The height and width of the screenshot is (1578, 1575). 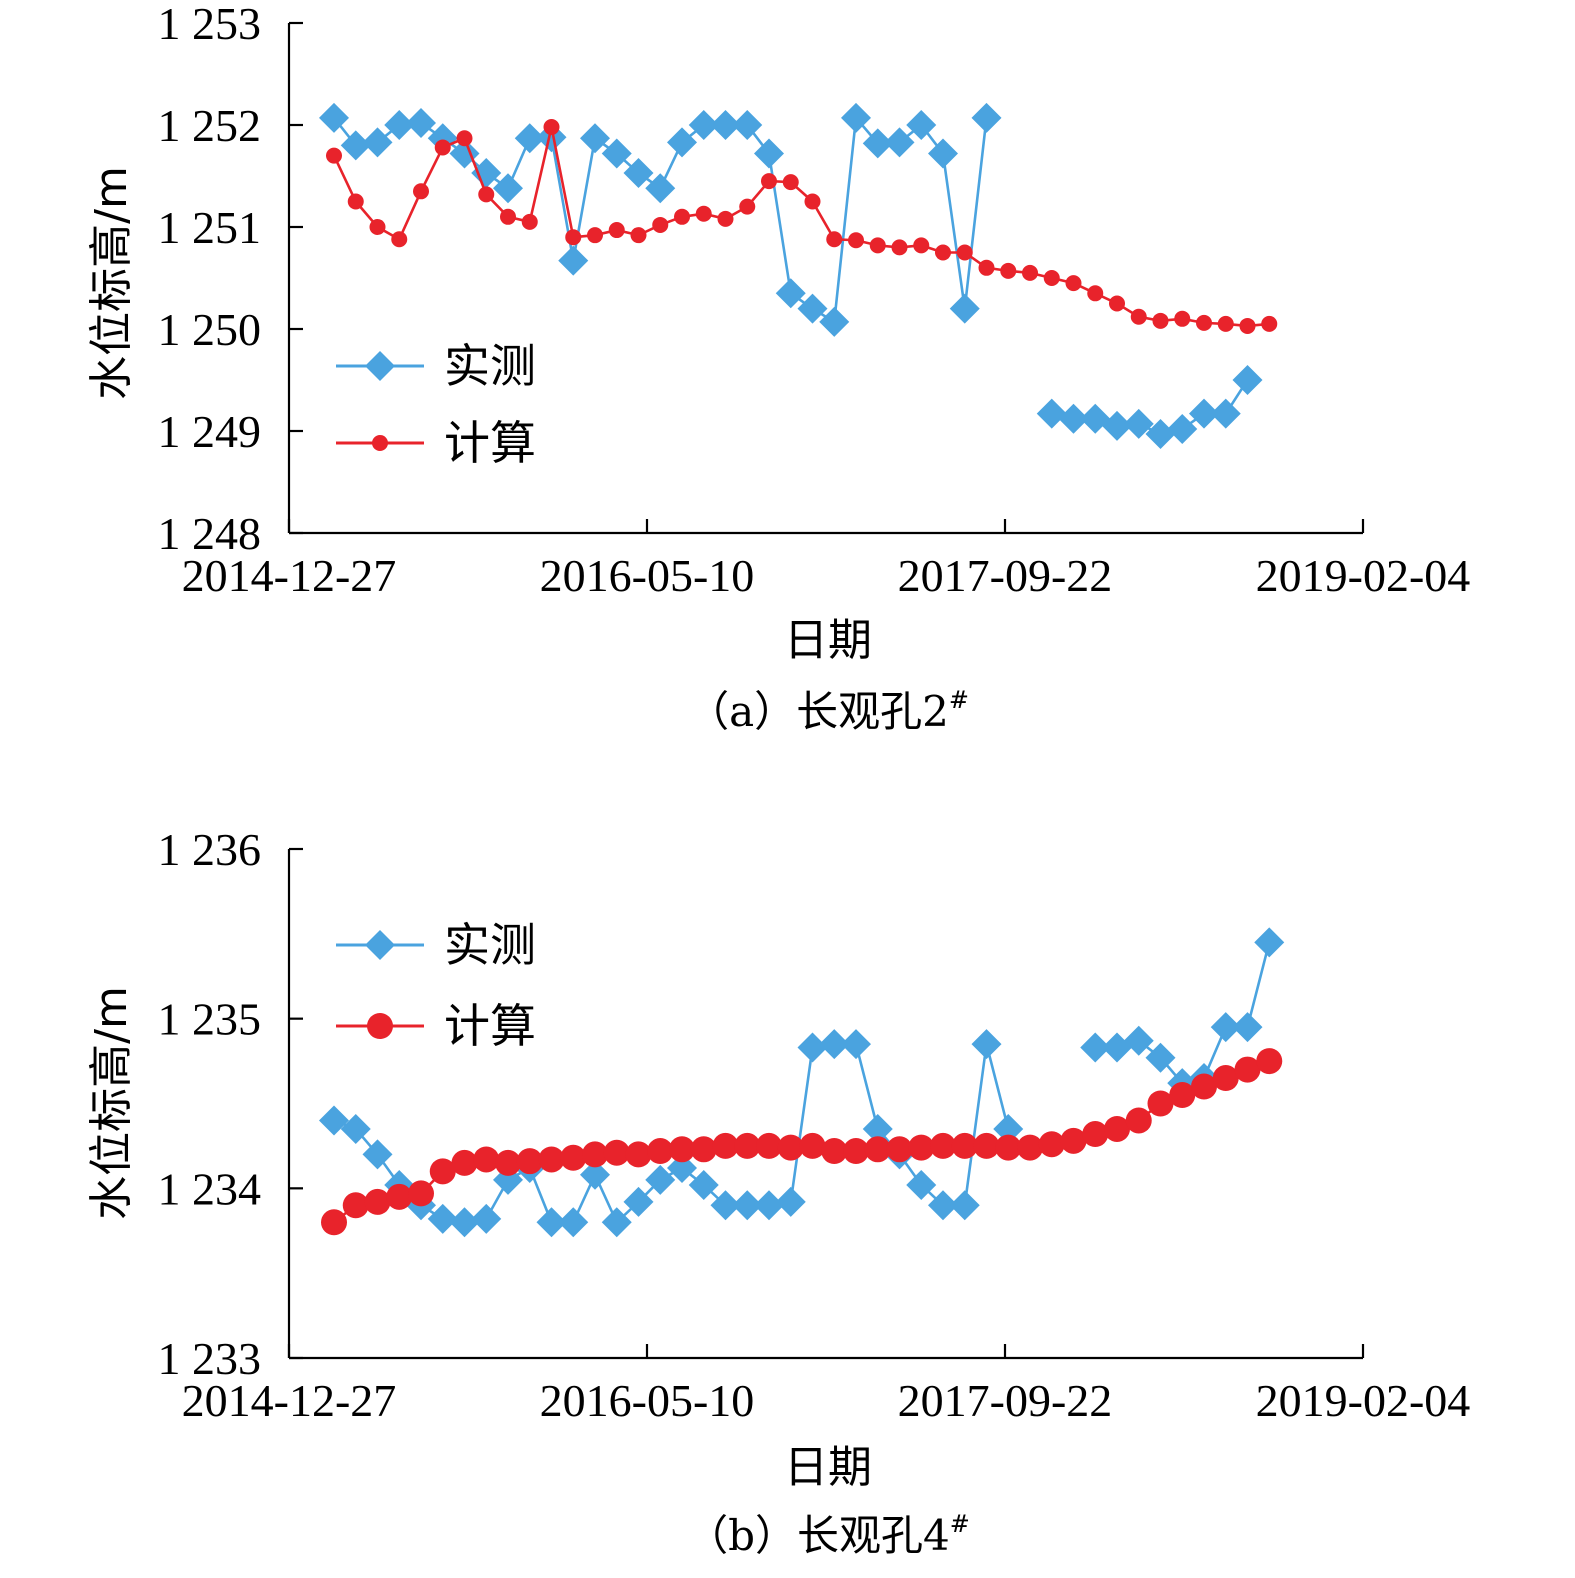 I want to click on y-tick-label: 1 235, so click(x=210, y=1019).